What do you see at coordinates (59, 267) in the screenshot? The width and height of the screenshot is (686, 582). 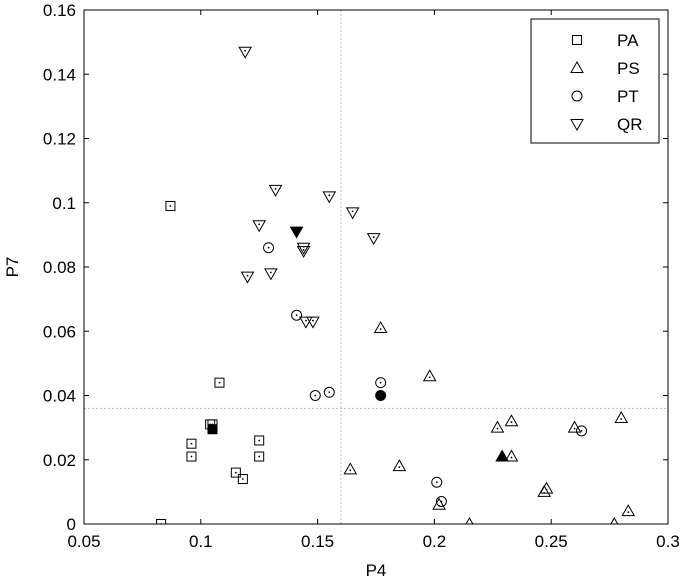 I see `y-tick-label: 0.08` at bounding box center [59, 267].